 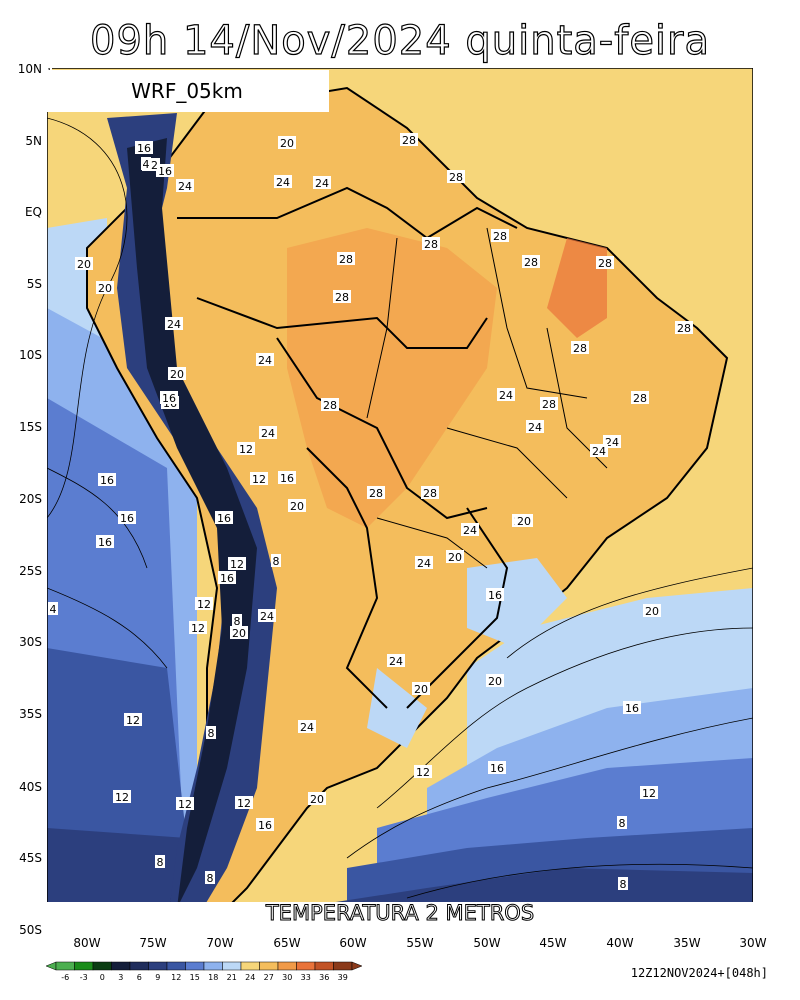 What do you see at coordinates (30, 714) in the screenshot?
I see `lat-label: 35S` at bounding box center [30, 714].